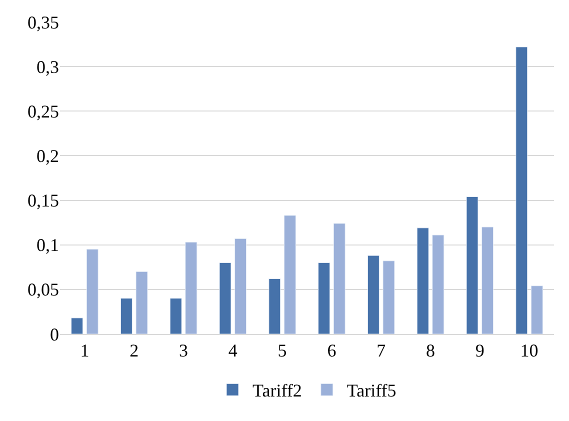 This screenshot has width=569, height=421. What do you see at coordinates (43, 290) in the screenshot?
I see `y-tick-label: 0,05` at bounding box center [43, 290].